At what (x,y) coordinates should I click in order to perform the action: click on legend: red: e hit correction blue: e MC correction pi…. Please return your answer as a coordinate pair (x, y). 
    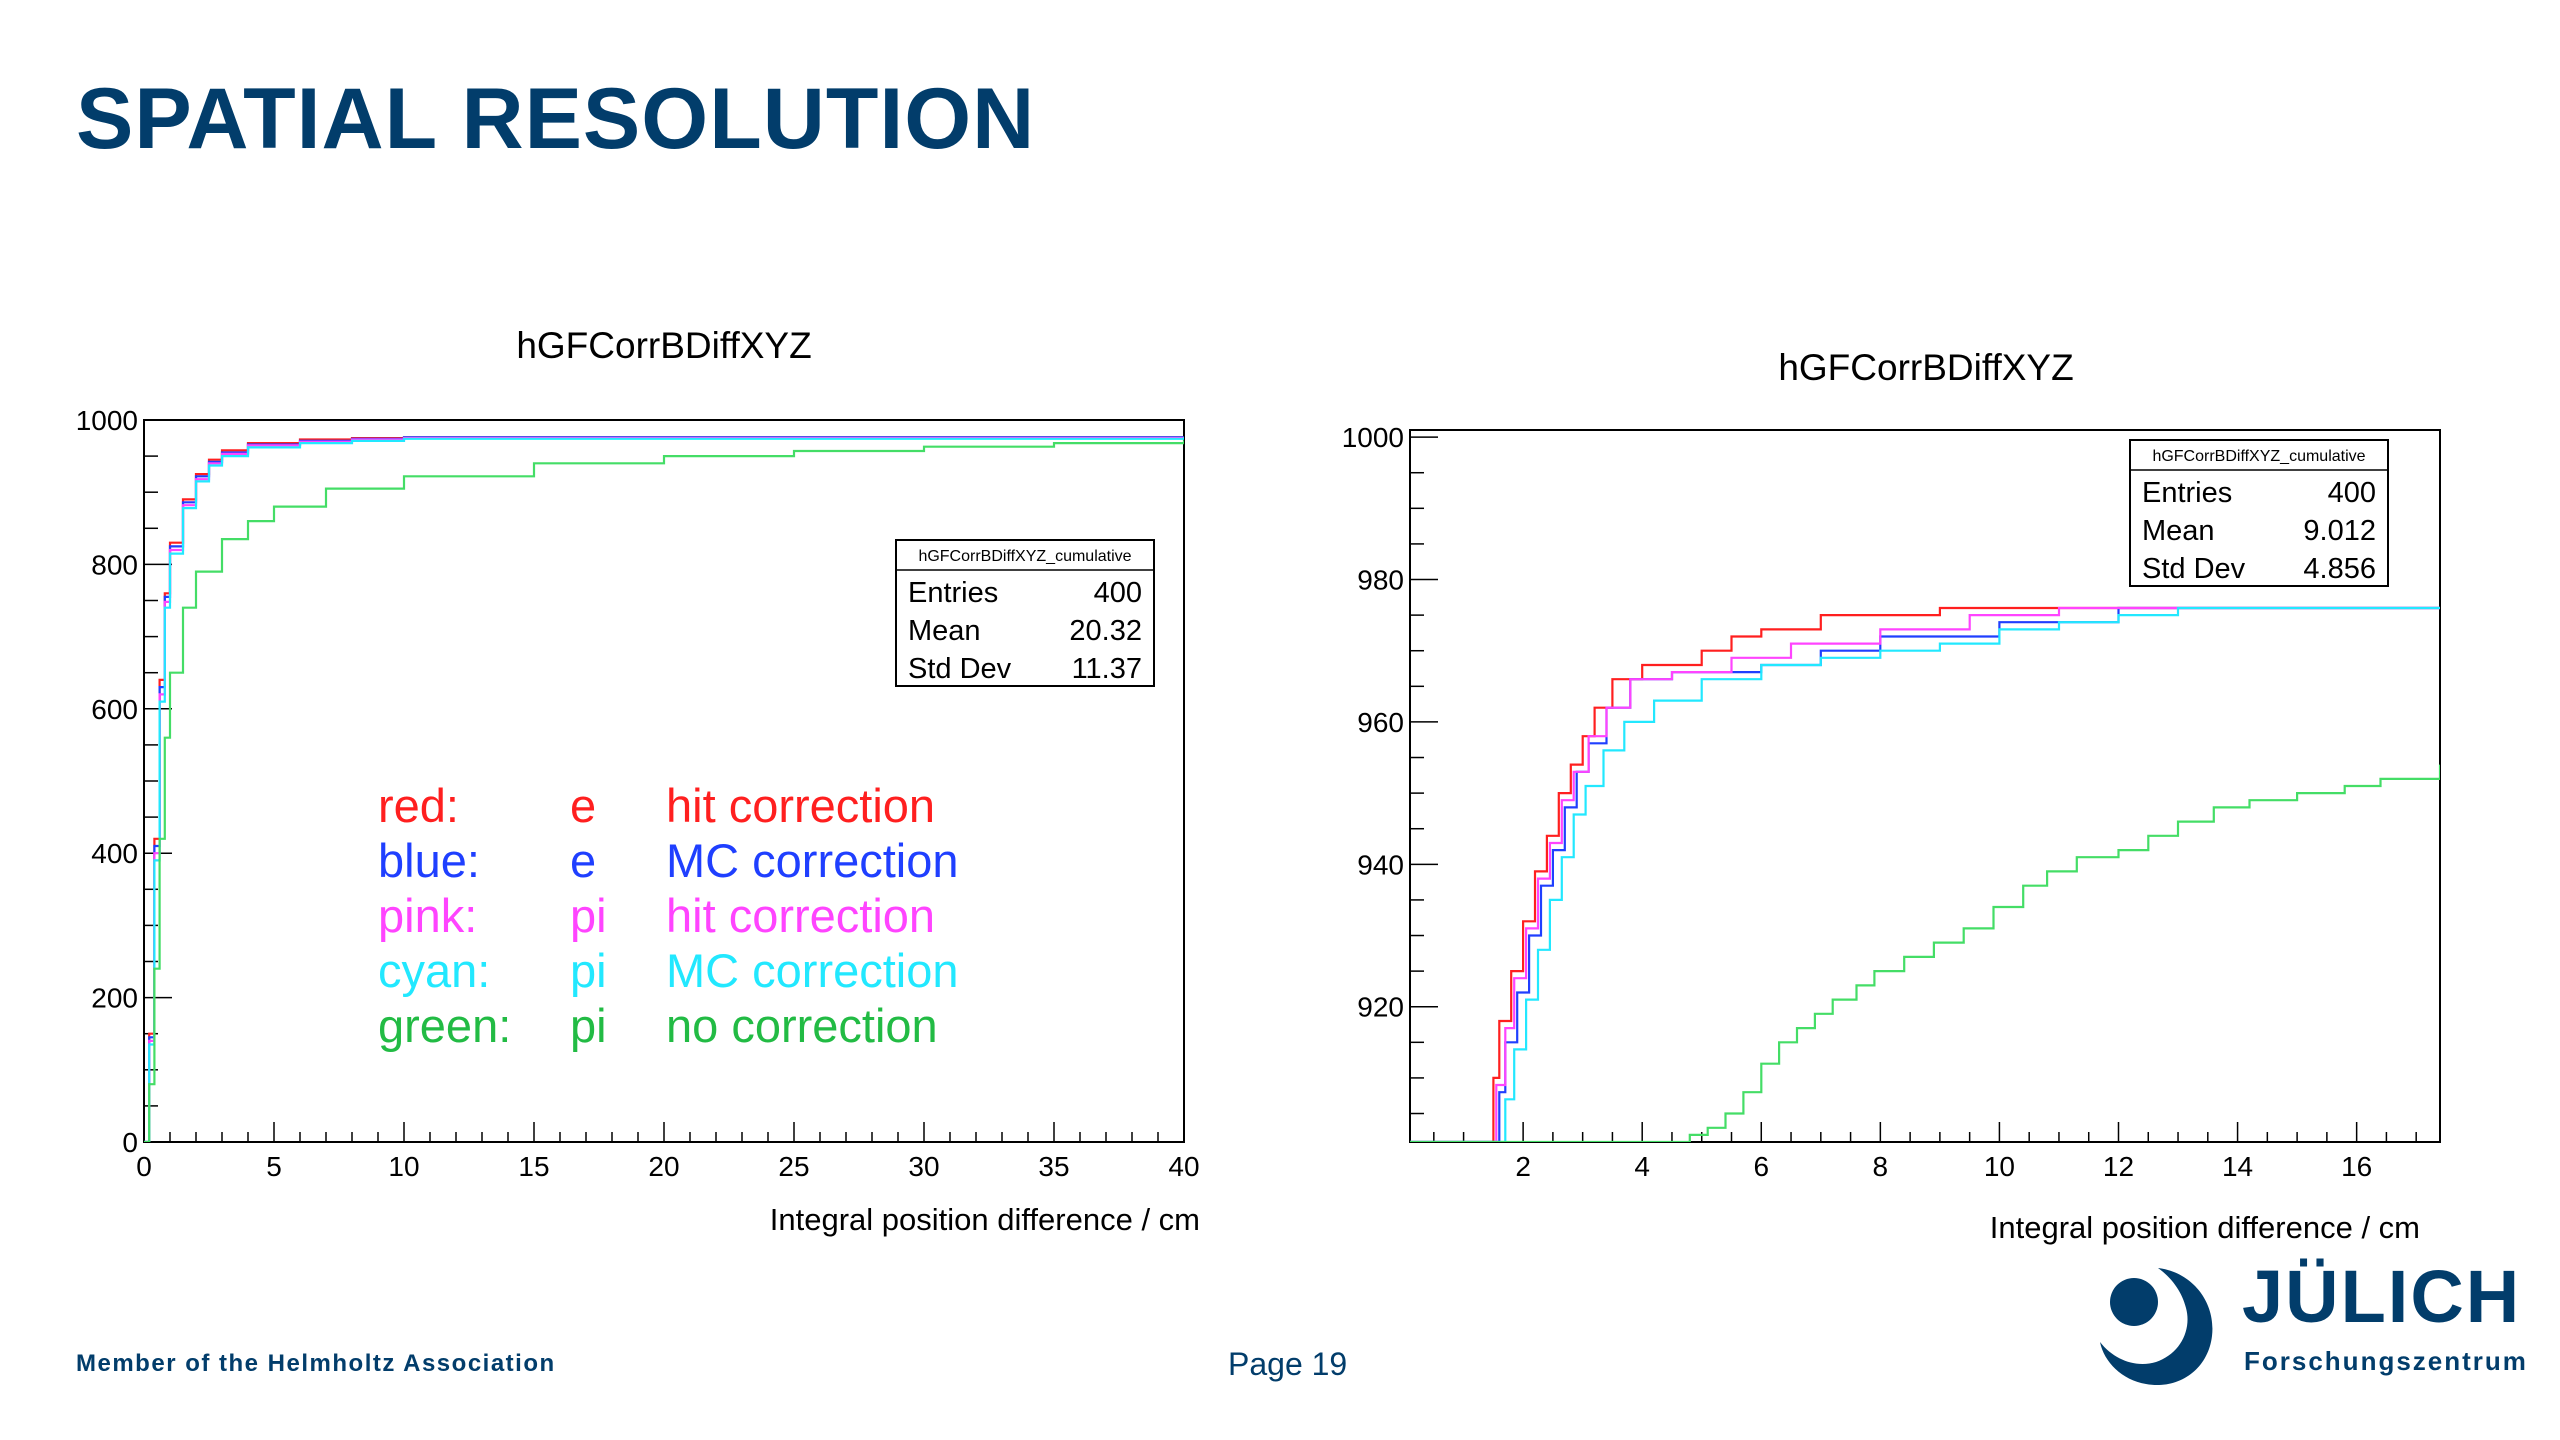
    Looking at the image, I should click on (668, 915).